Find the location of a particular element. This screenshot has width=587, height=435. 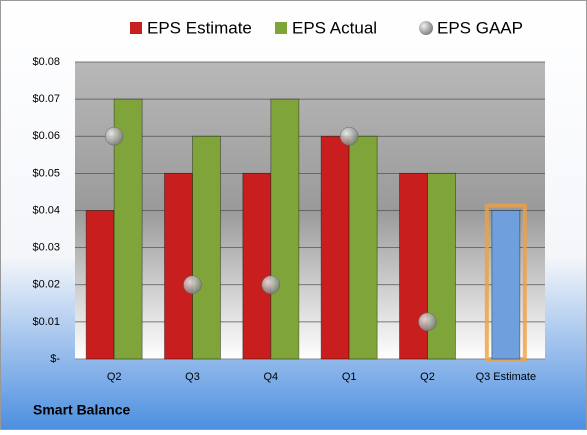

x-tick-label: Q3 is located at coordinates (192, 377).